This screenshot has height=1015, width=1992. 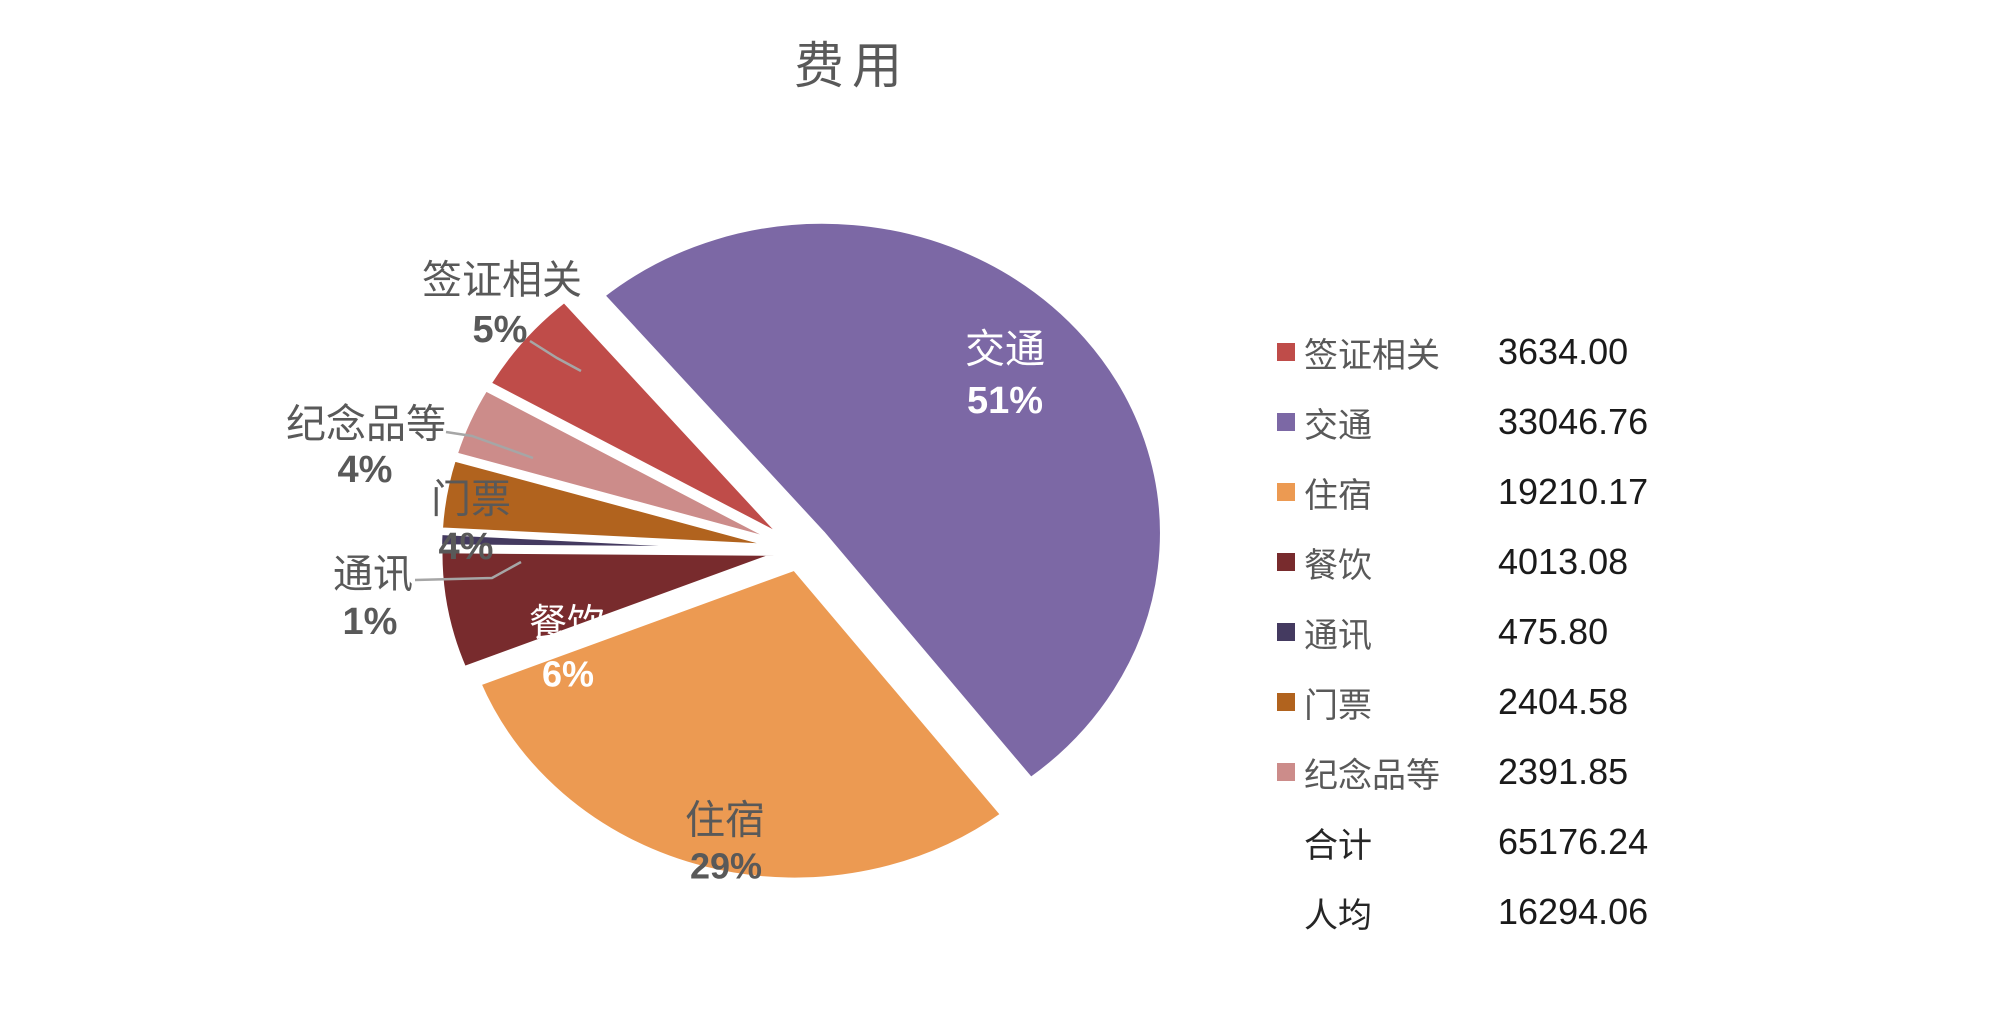 I want to click on leader-line-签证相关, so click(x=555, y=356).